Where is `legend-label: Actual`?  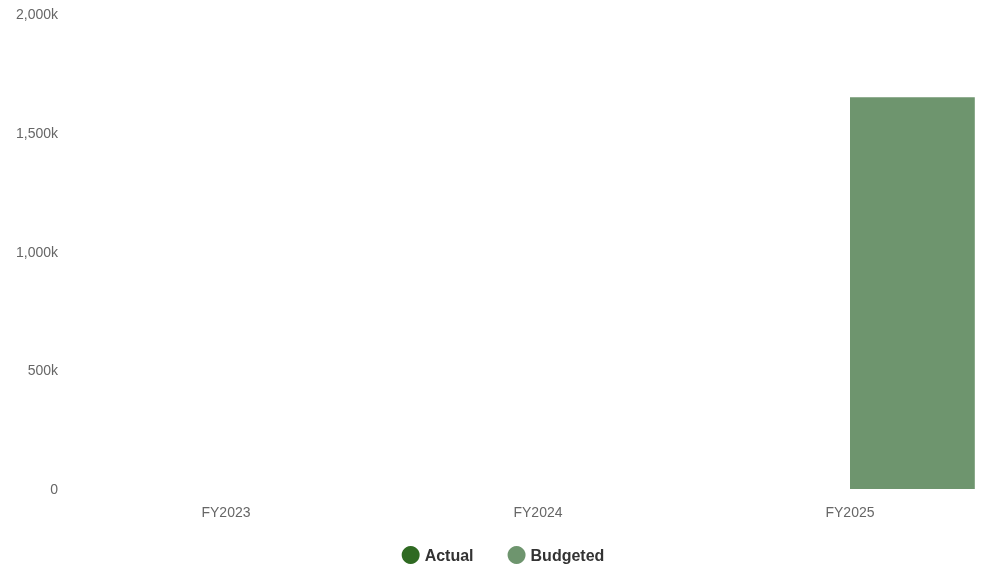
legend-label: Actual is located at coordinates (449, 555).